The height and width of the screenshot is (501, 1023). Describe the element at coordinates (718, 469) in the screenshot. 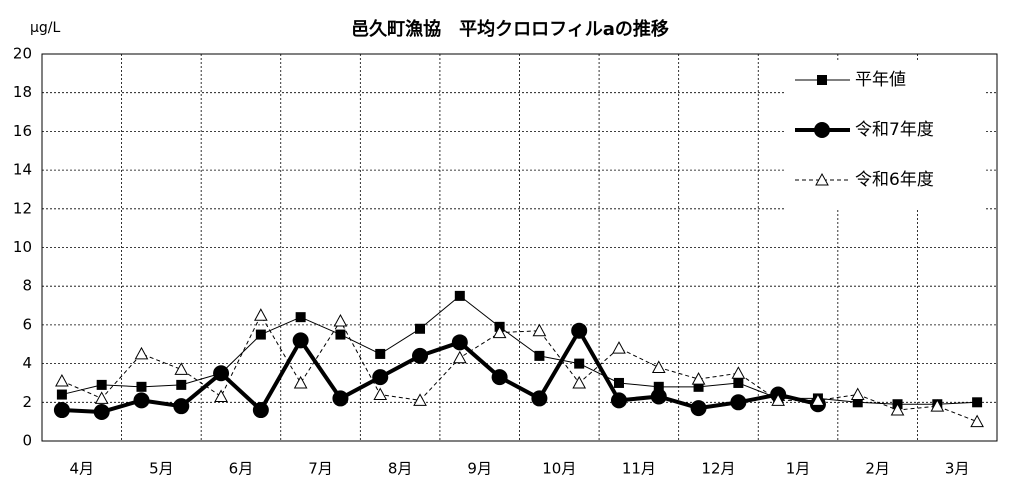

I see `x-tick-label: 12月` at that location.